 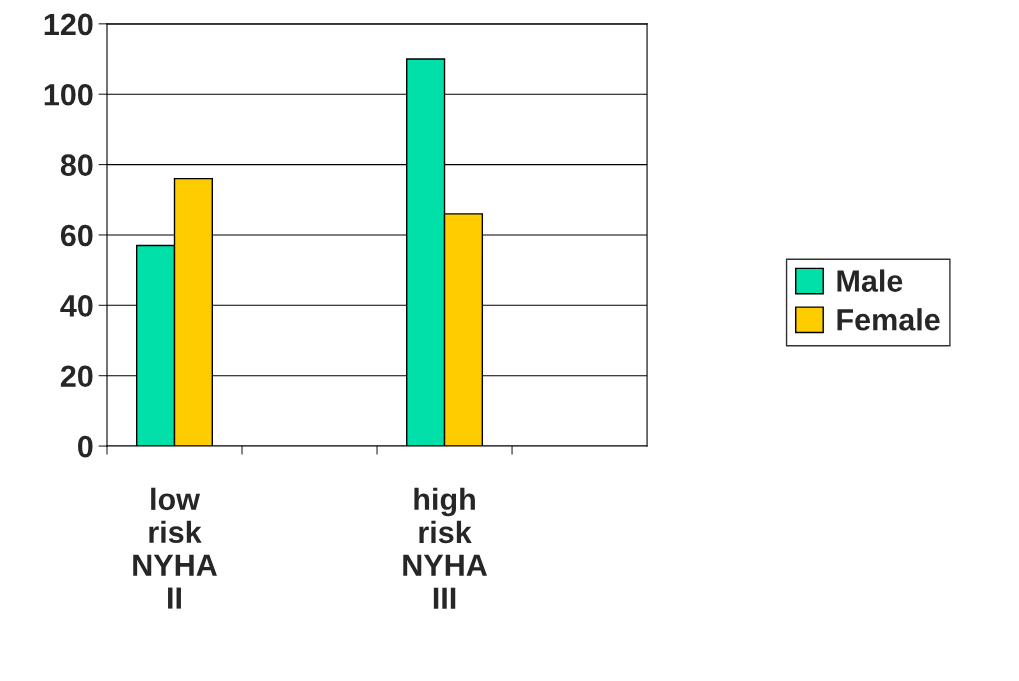 What do you see at coordinates (870, 280) in the screenshot?
I see `legend-label: Male` at bounding box center [870, 280].